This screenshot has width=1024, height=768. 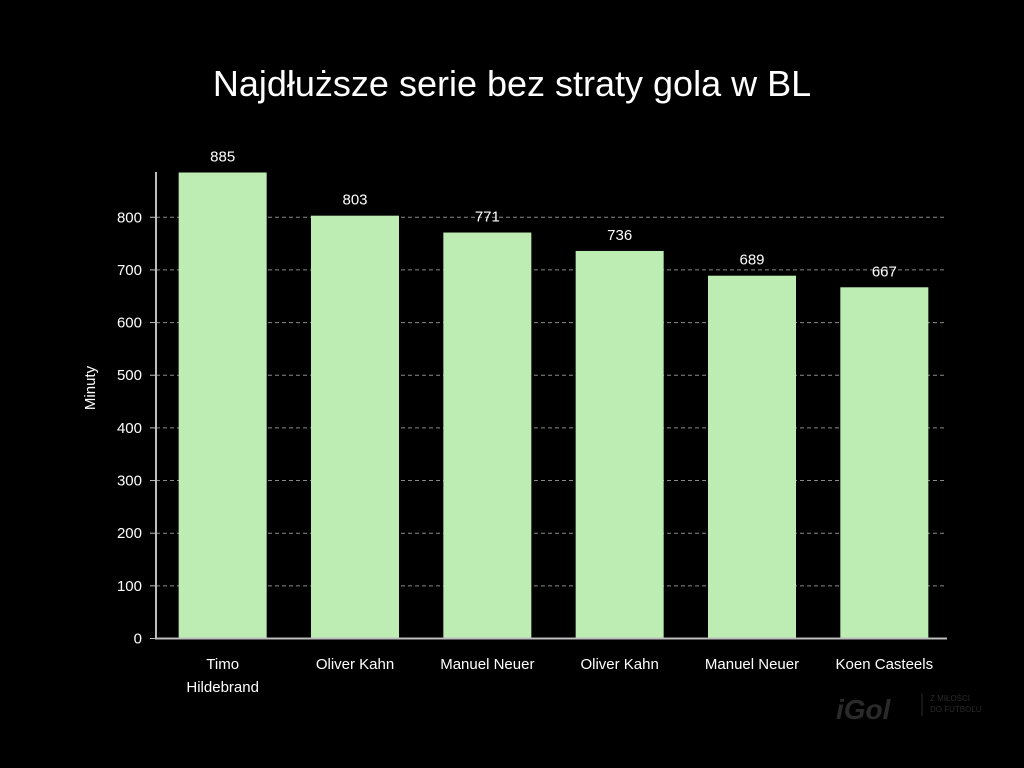 I want to click on y-tick-label: 100, so click(x=129, y=586).